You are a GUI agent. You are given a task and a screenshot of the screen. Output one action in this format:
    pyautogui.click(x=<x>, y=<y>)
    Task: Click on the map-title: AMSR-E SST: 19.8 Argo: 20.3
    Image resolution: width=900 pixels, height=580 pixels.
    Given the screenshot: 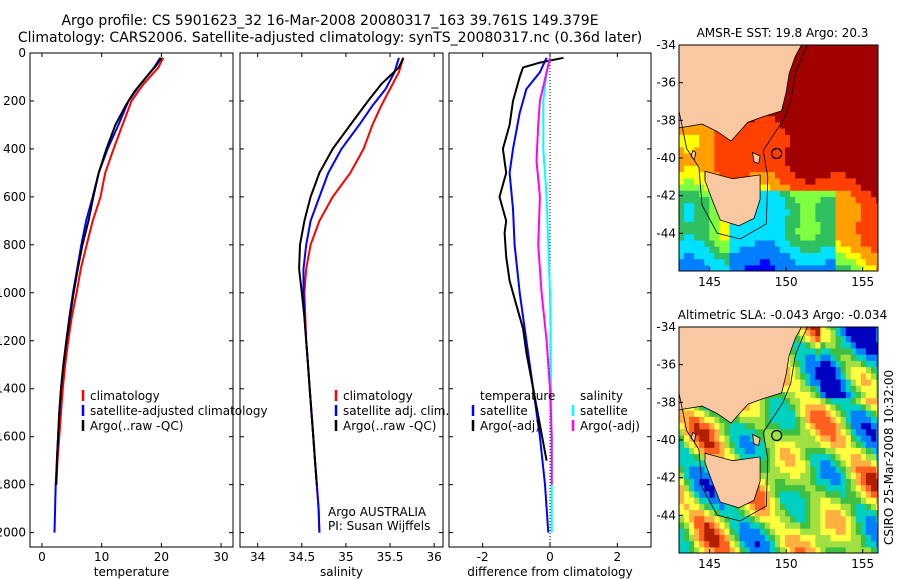 What is the action you would take?
    pyautogui.click(x=783, y=33)
    